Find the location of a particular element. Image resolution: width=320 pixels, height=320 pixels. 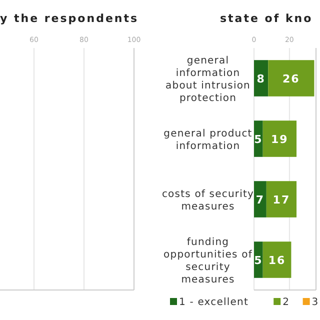

data-label: 17 is located at coordinates (281, 199).